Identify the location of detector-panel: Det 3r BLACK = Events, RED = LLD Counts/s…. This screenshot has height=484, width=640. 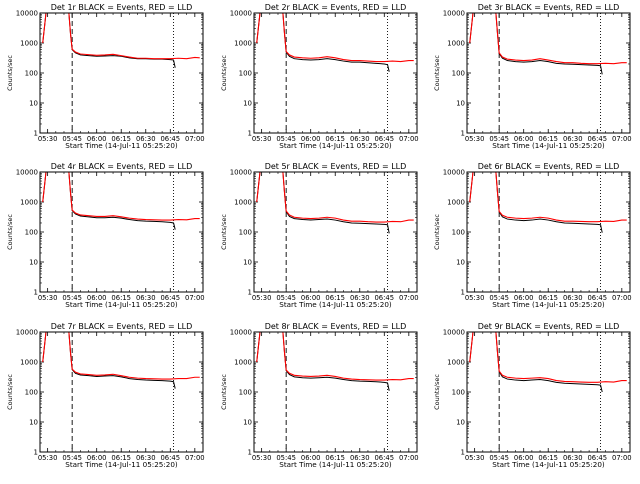
(532, 76).